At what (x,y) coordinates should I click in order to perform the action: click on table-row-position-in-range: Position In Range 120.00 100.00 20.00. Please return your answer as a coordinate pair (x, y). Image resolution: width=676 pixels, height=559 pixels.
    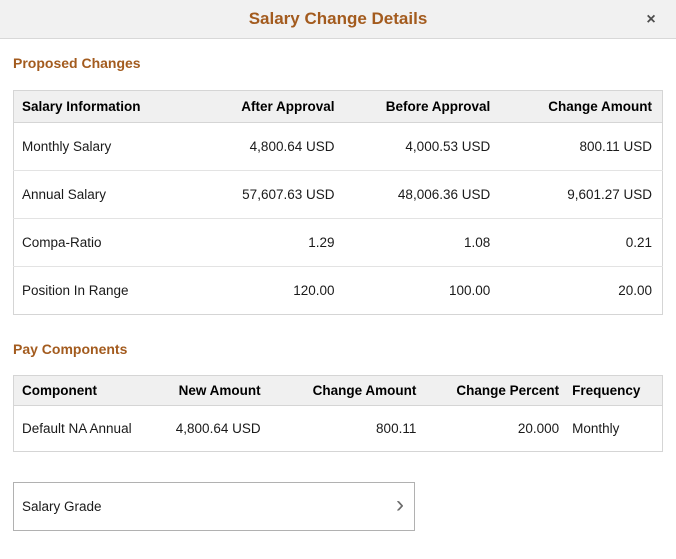
    Looking at the image, I should click on (338, 290).